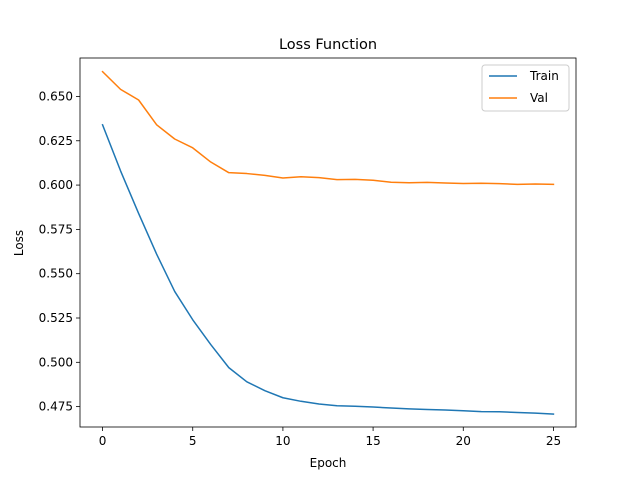 The width and height of the screenshot is (640, 480). Describe the element at coordinates (56, 274) in the screenshot. I see `y-tick-label: 0.550` at that location.